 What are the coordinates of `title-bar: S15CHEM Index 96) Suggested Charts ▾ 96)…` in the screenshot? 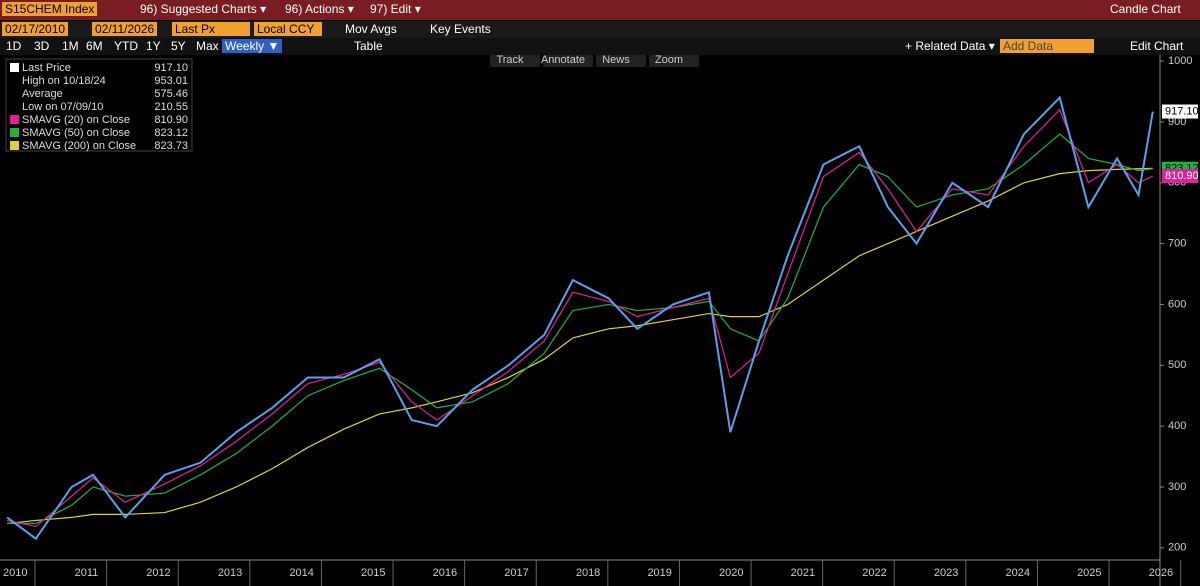 It's located at (600, 10).